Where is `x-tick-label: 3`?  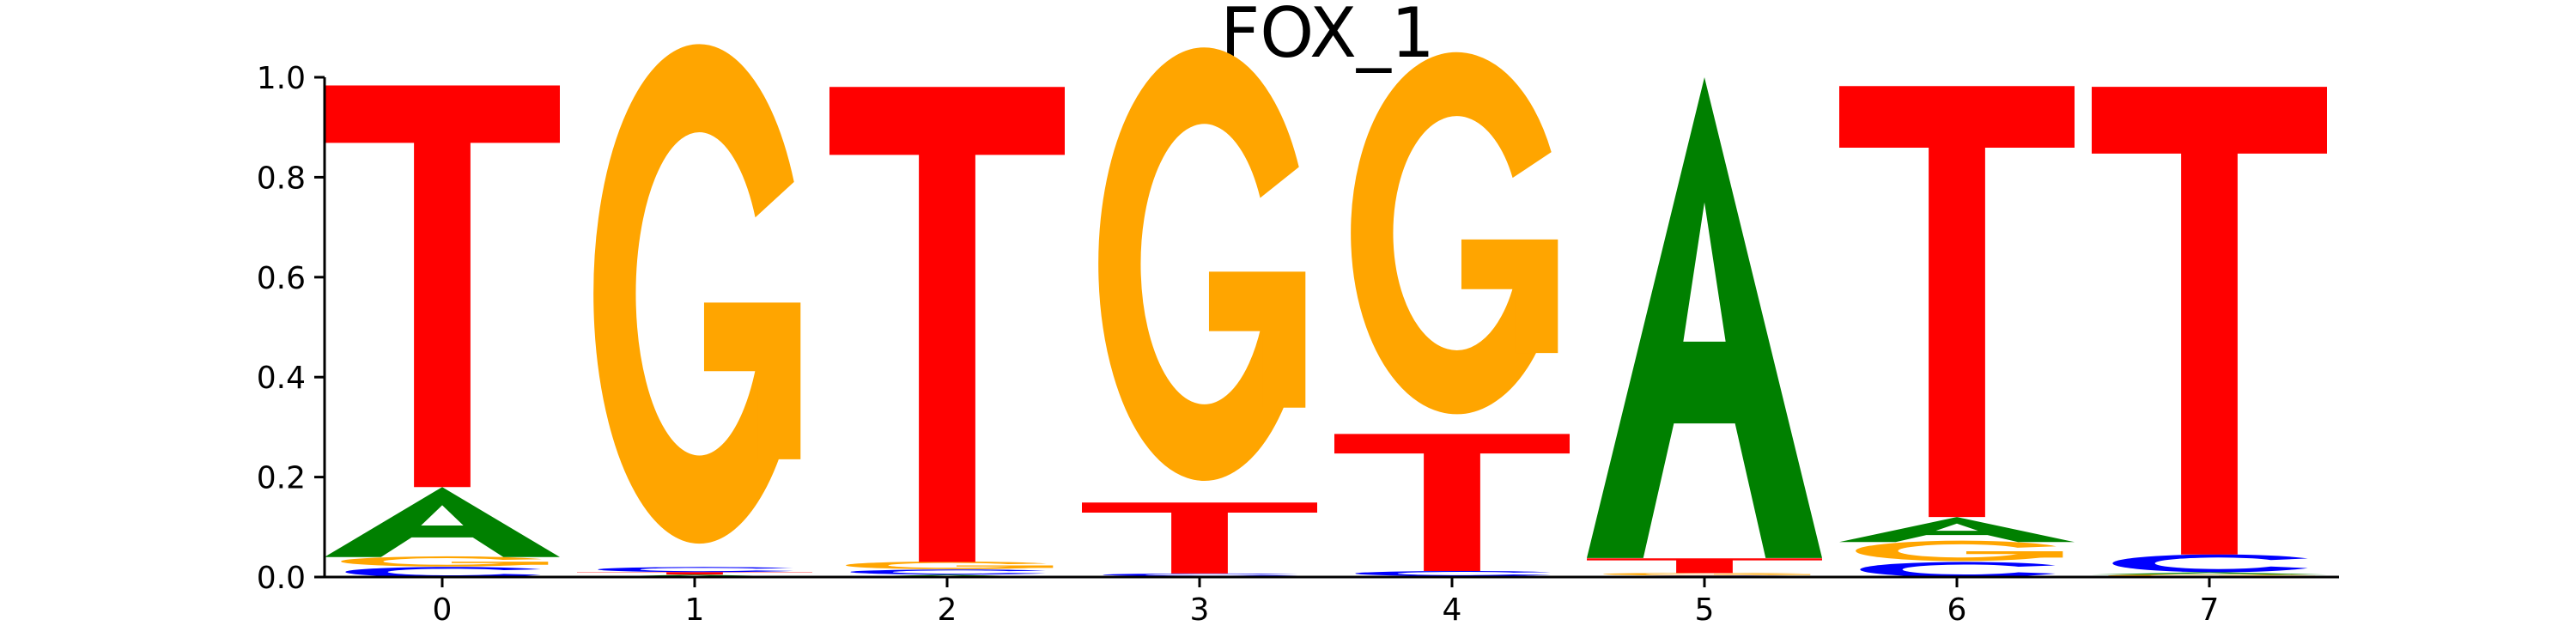
x-tick-label: 3 is located at coordinates (1200, 610).